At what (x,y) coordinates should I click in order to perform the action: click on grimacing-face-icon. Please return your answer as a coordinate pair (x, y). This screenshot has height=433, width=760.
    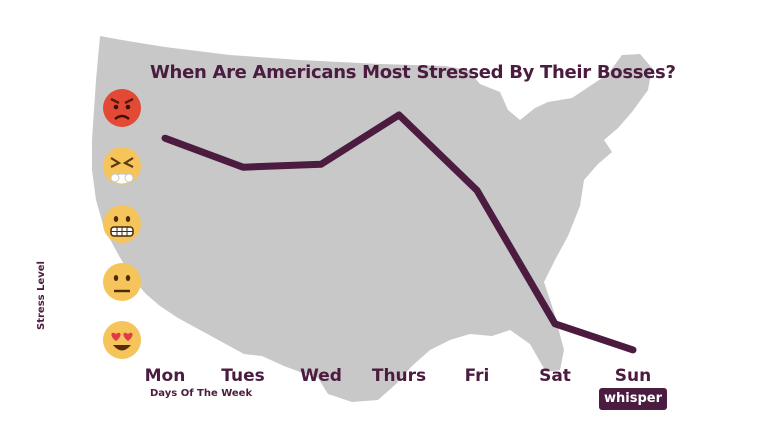
    Looking at the image, I should click on (122, 224).